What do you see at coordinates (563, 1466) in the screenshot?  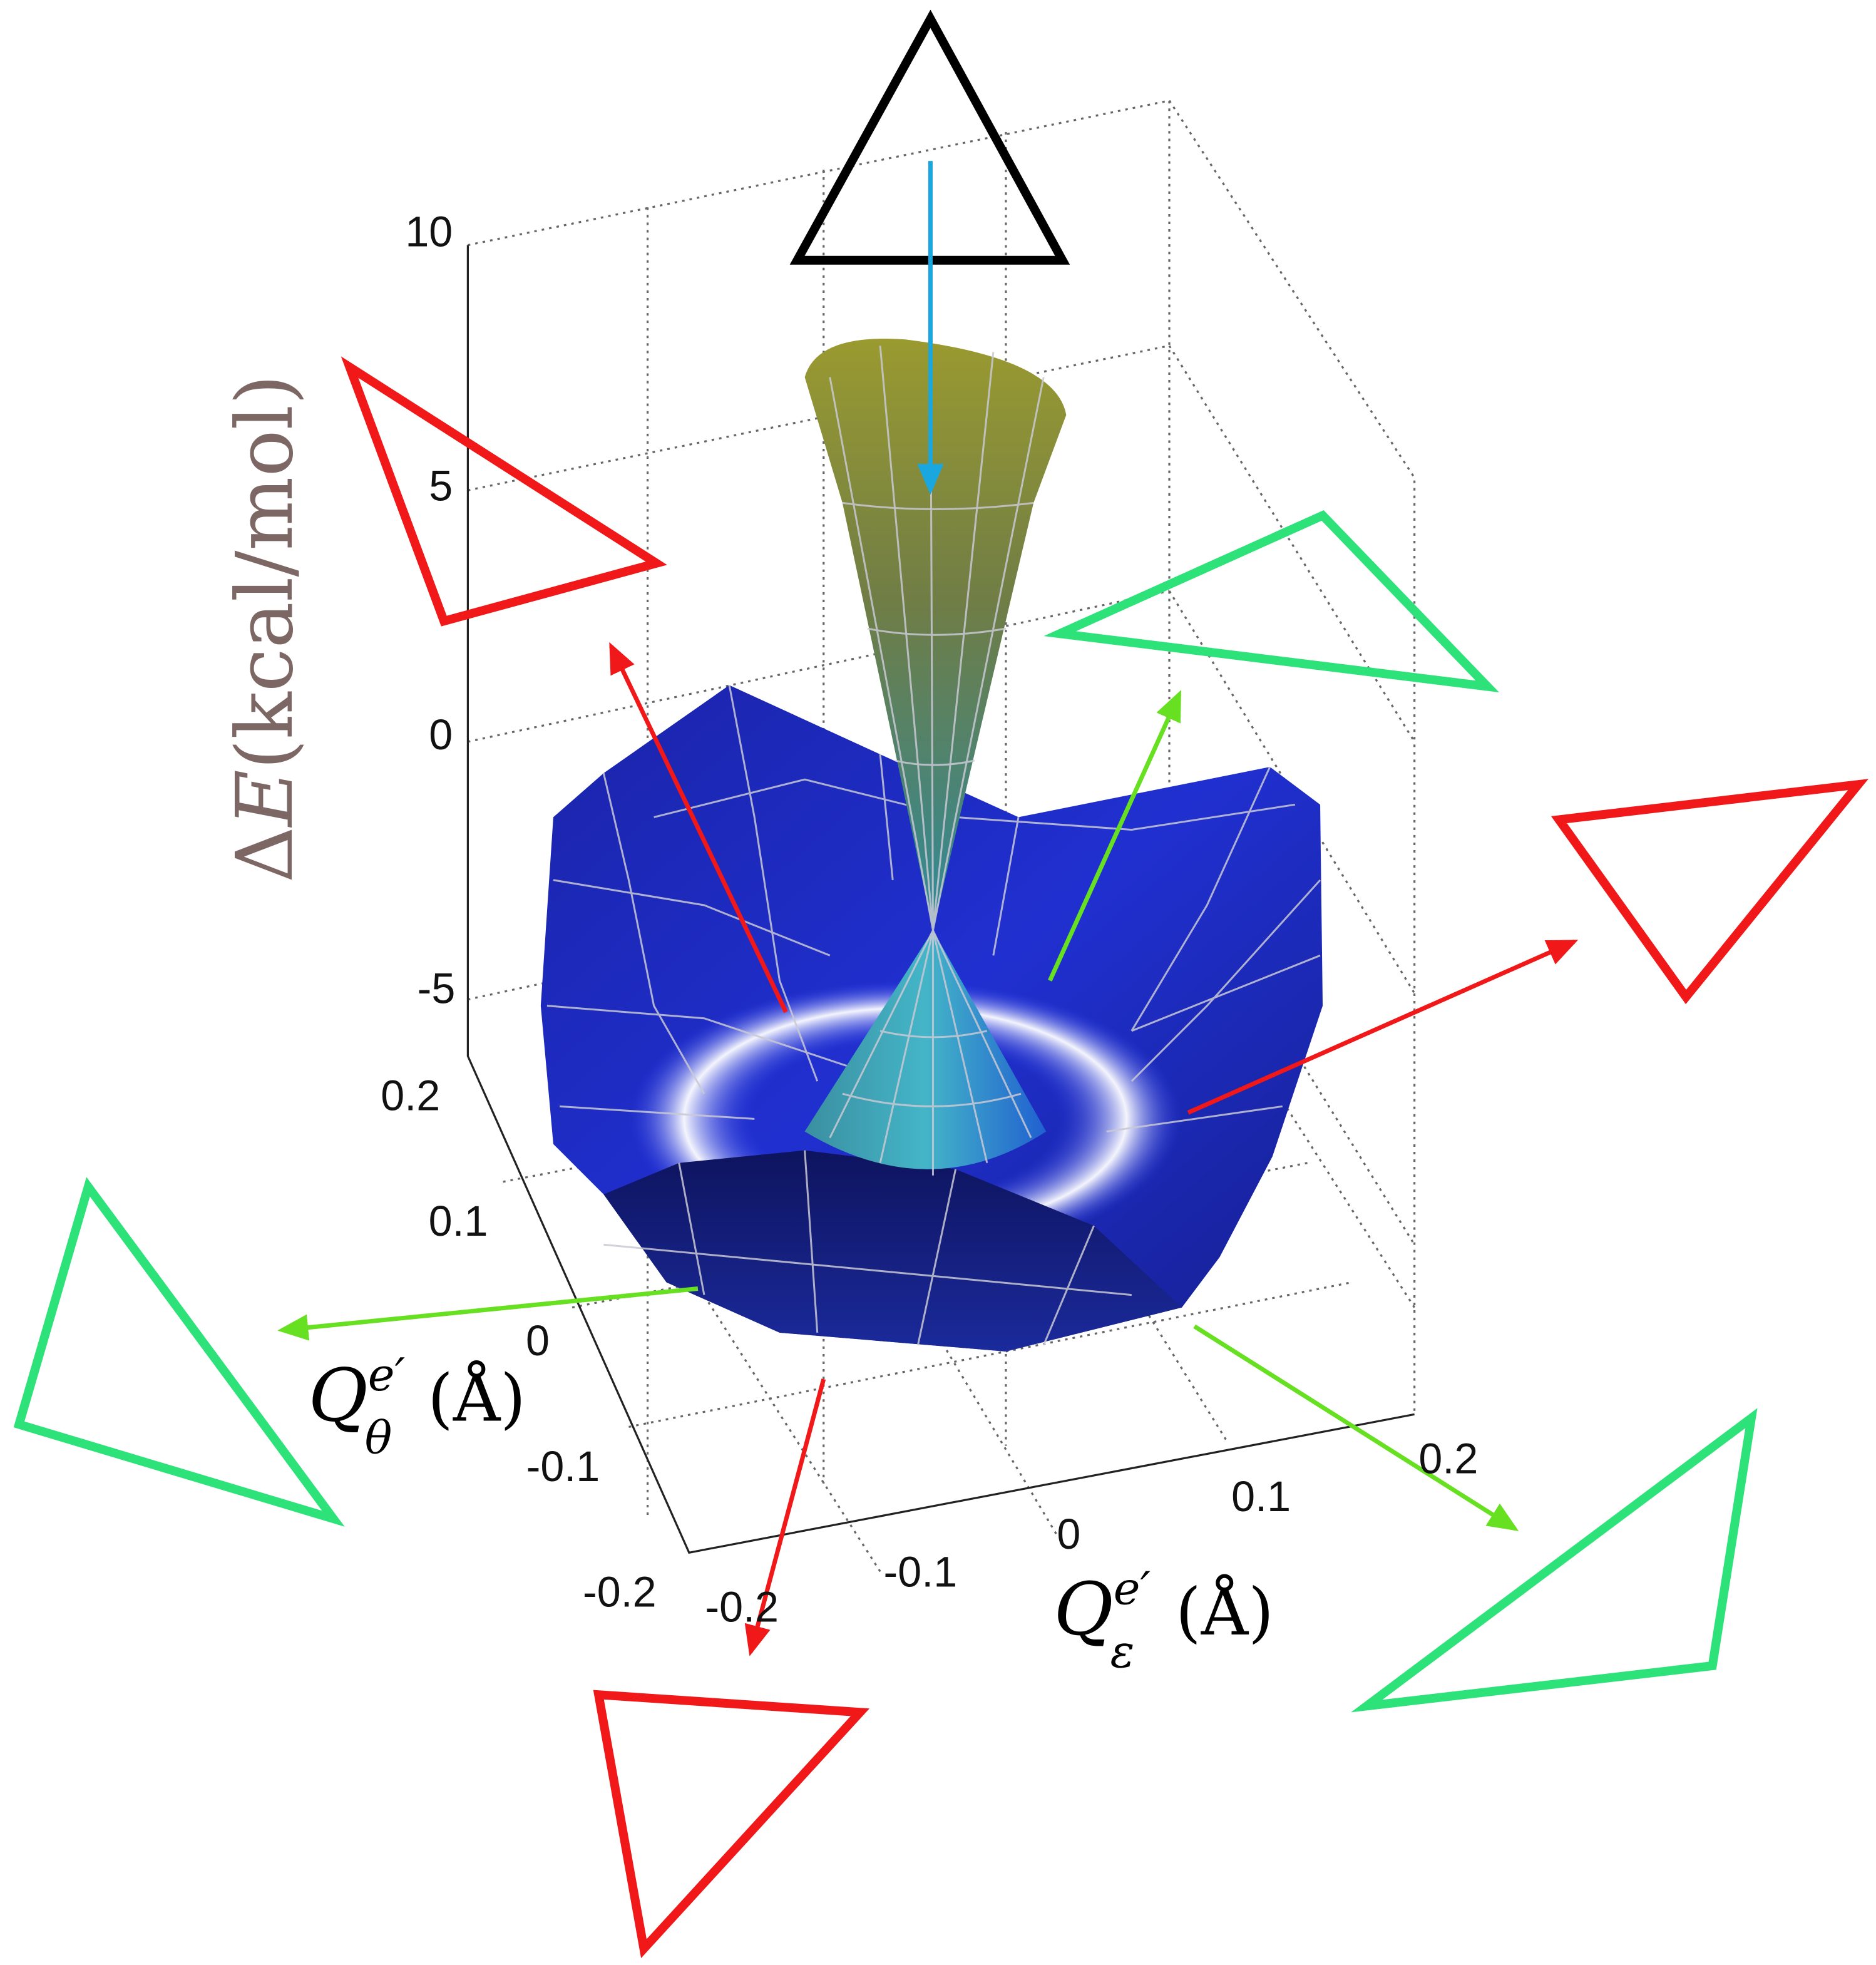 I see `theta-tick-label: -0.1` at bounding box center [563, 1466].